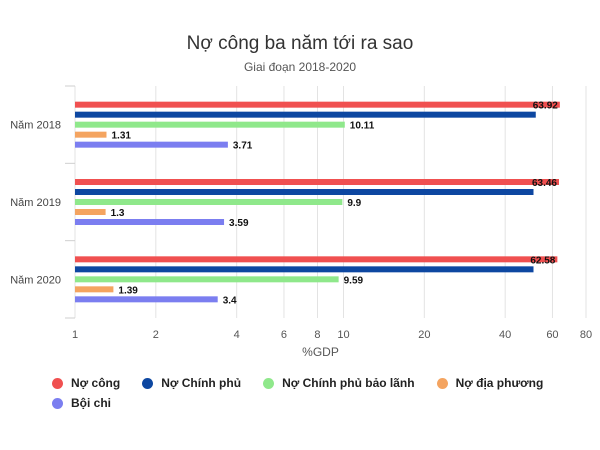 This screenshot has width=600, height=450. I want to click on data-label: 9.9, so click(354, 203).